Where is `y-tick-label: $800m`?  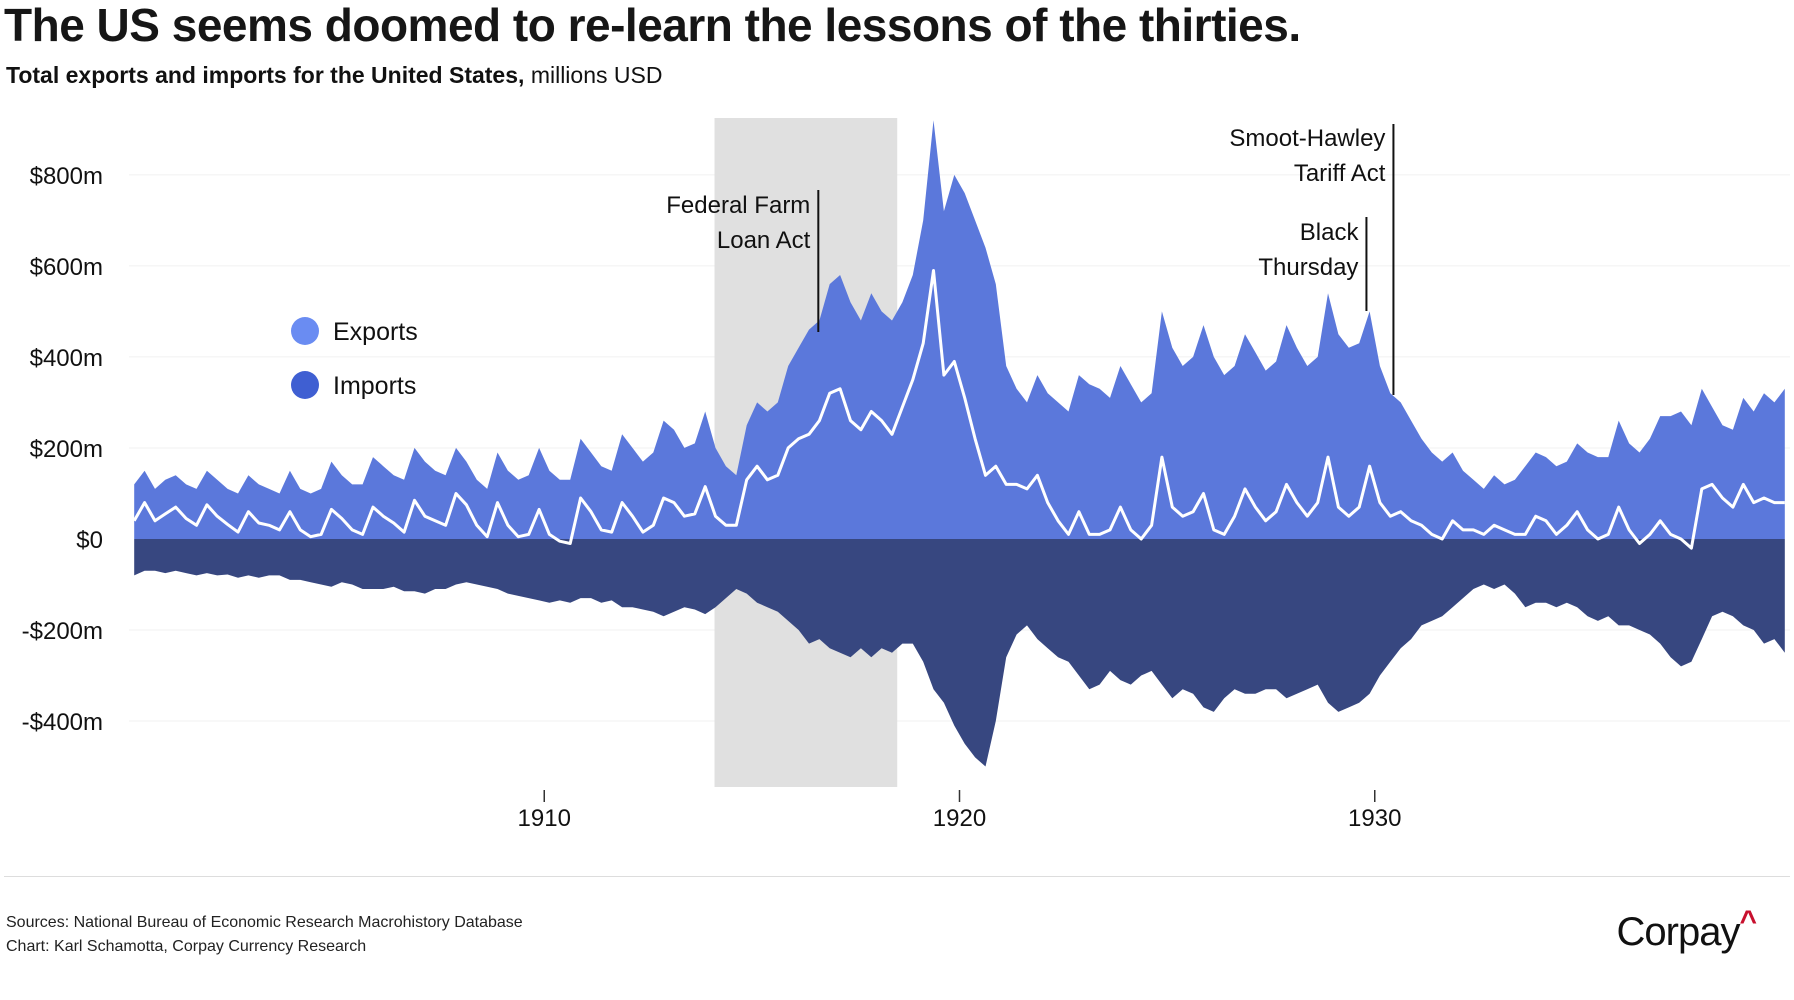 y-tick-label: $800m is located at coordinates (66, 176).